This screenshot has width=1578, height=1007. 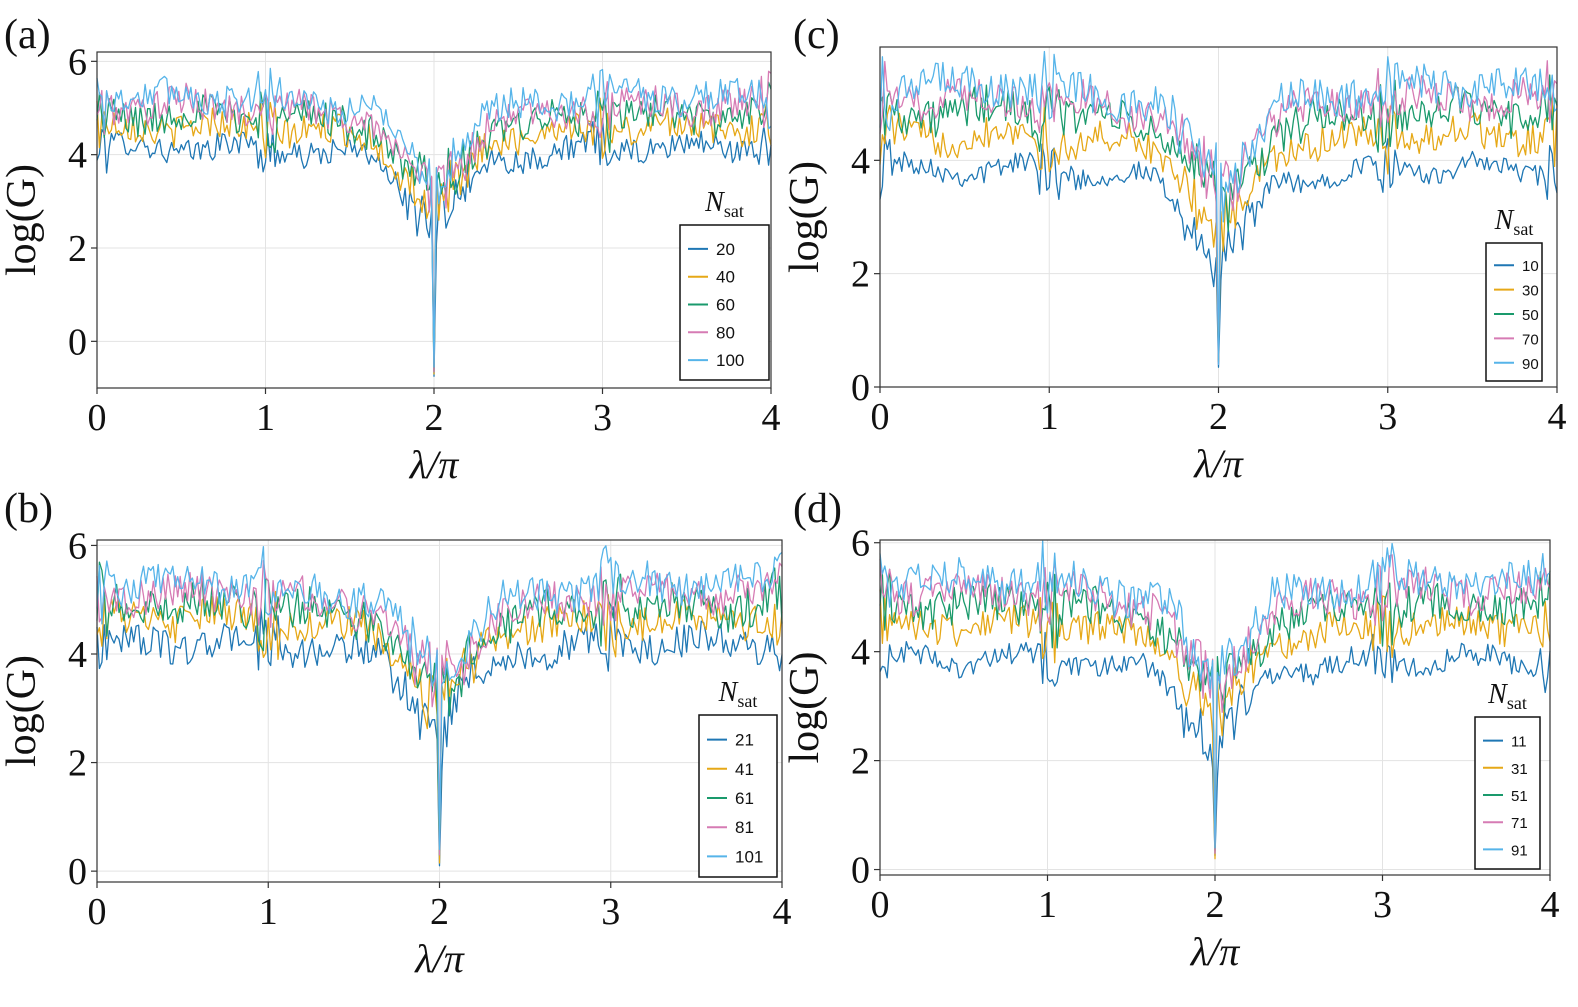 I want to click on legend-entry-81: 81, so click(x=744, y=827).